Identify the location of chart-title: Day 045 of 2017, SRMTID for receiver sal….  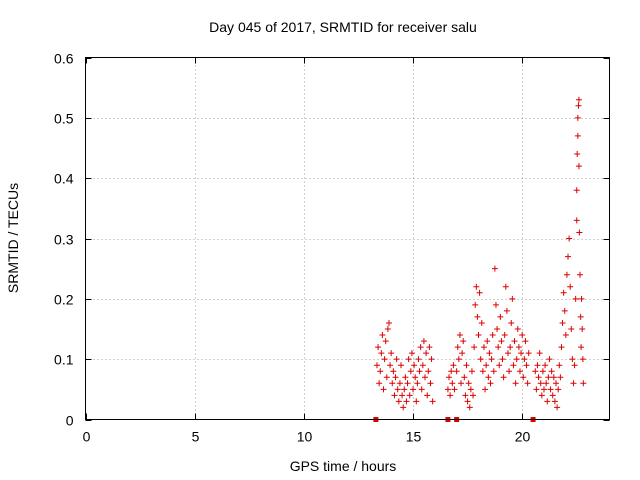
(343, 27).